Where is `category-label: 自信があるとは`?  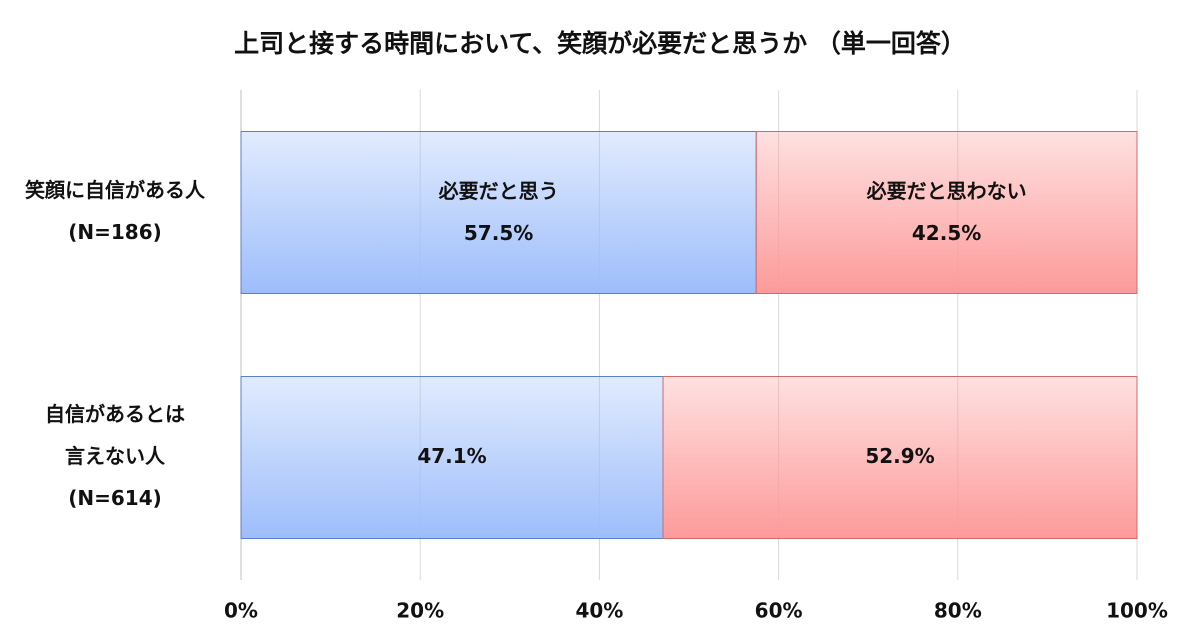 category-label: 自信があるとは is located at coordinates (115, 414).